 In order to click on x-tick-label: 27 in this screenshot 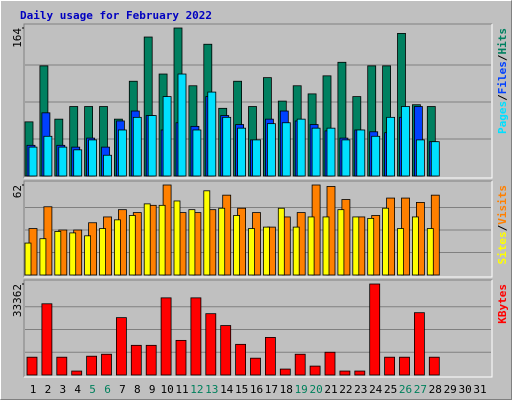, I will do `click(420, 389)`.